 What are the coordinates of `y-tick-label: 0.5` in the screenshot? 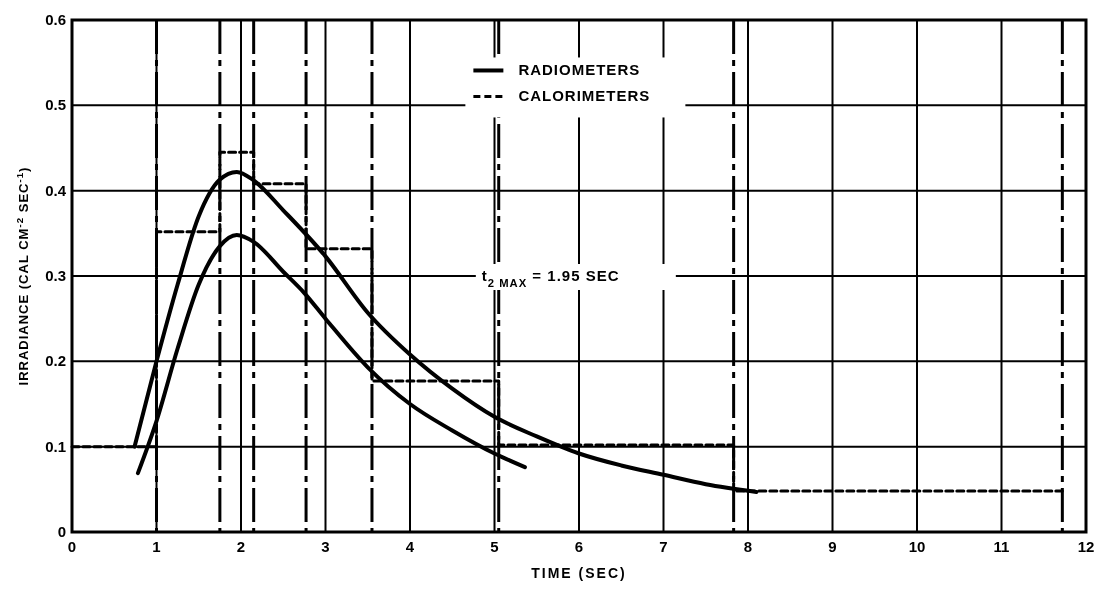 It's located at (55, 105).